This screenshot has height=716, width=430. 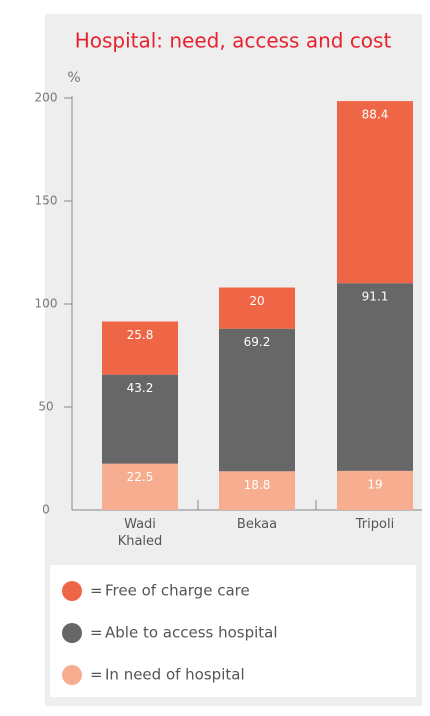 What do you see at coordinates (175, 675) in the screenshot?
I see `legend-label: In need of hospital` at bounding box center [175, 675].